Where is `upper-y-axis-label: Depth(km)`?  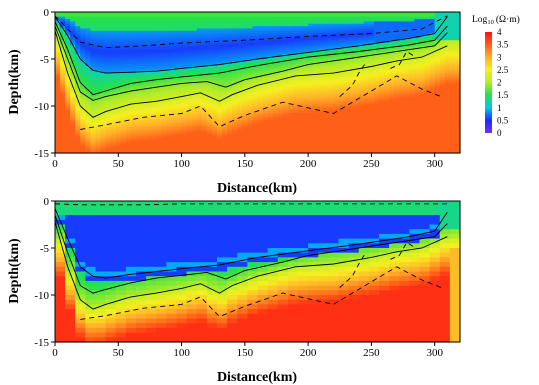
upper-y-axis-label: Depth(km) is located at coordinates (14, 82).